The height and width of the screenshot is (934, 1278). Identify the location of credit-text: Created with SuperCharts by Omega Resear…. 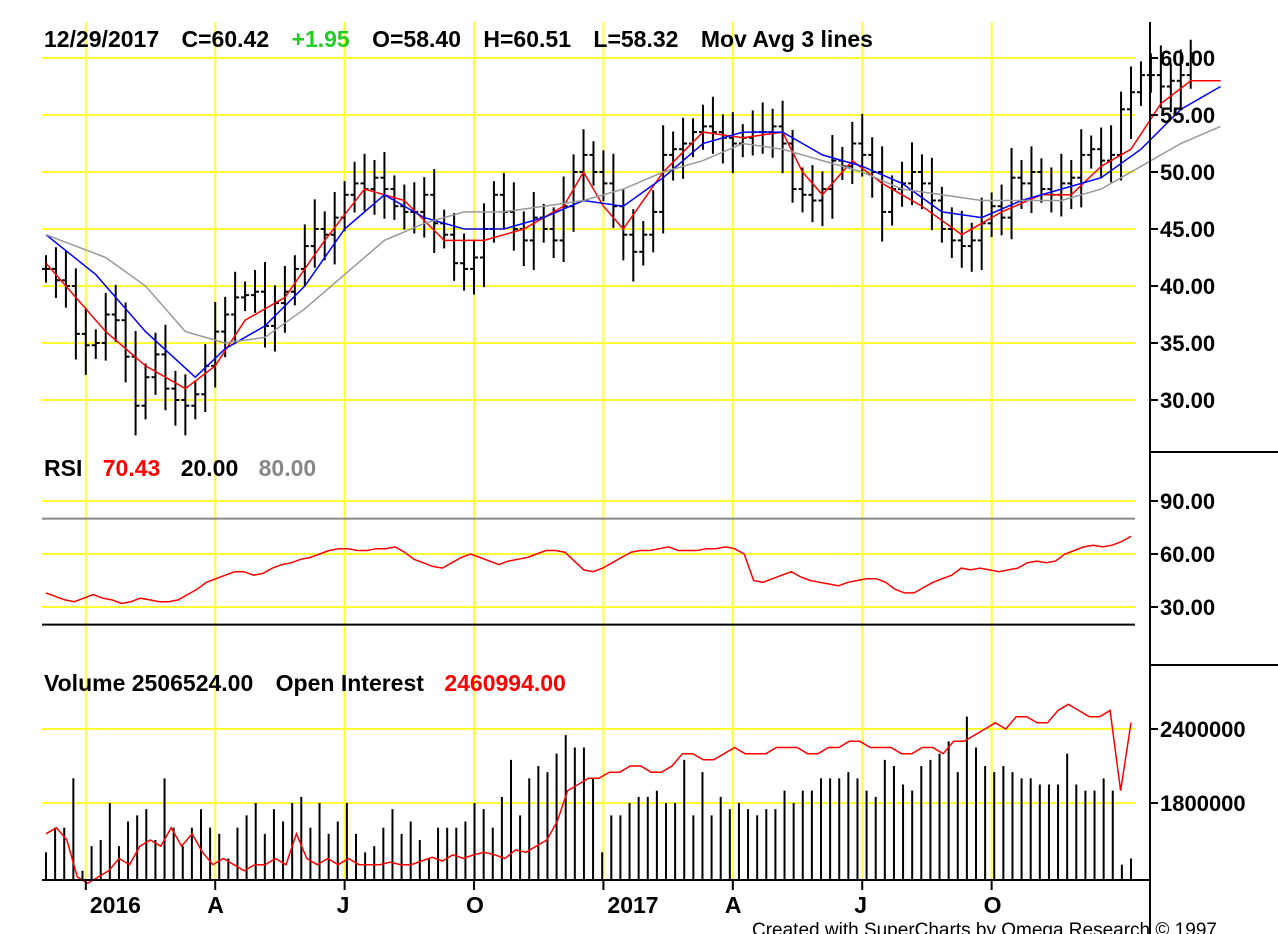
(984, 927).